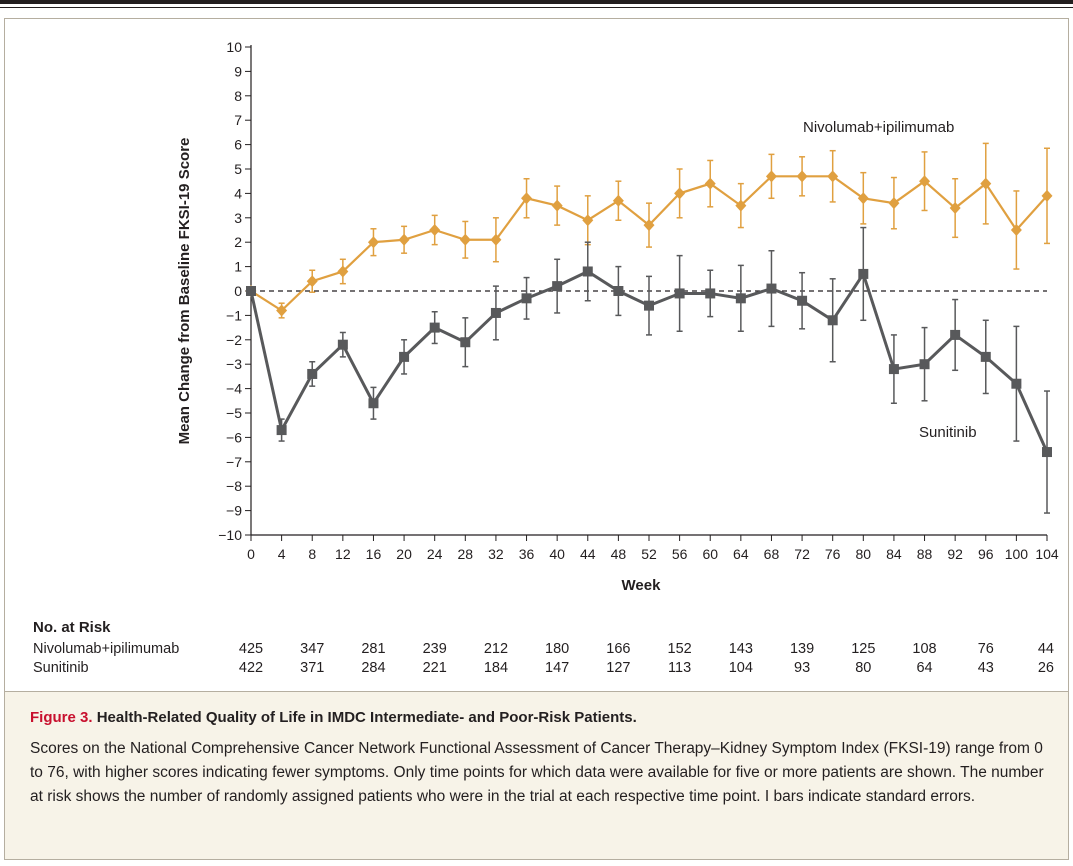  I want to click on risk-row-label: Nivolumab+ipilimumab, so click(106, 649).